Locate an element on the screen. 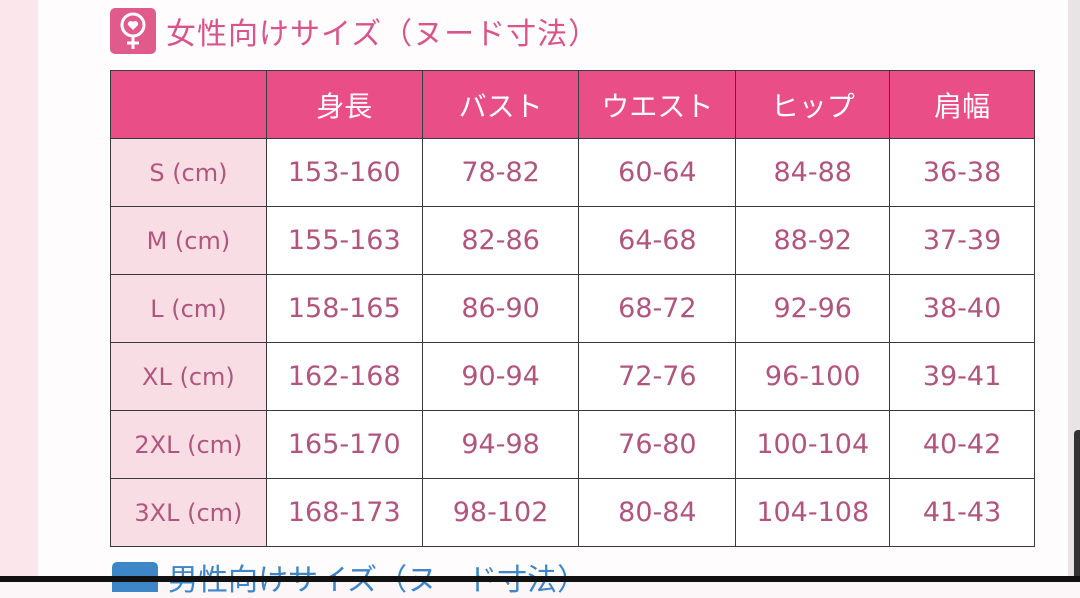  table-row: XL (cm) 162-168 90-94 72-76 96-100 39-41 is located at coordinates (572, 376).